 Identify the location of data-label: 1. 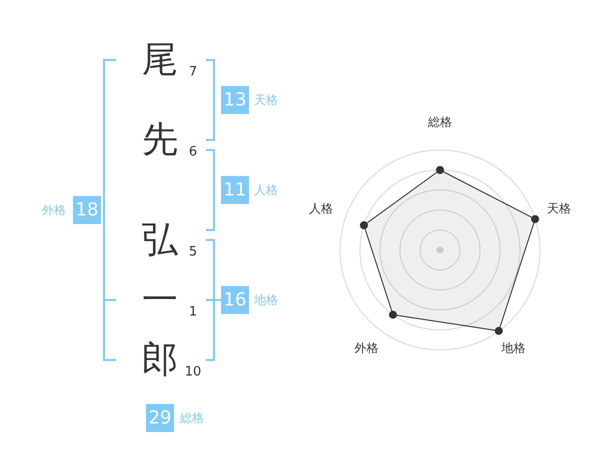
(193, 312).